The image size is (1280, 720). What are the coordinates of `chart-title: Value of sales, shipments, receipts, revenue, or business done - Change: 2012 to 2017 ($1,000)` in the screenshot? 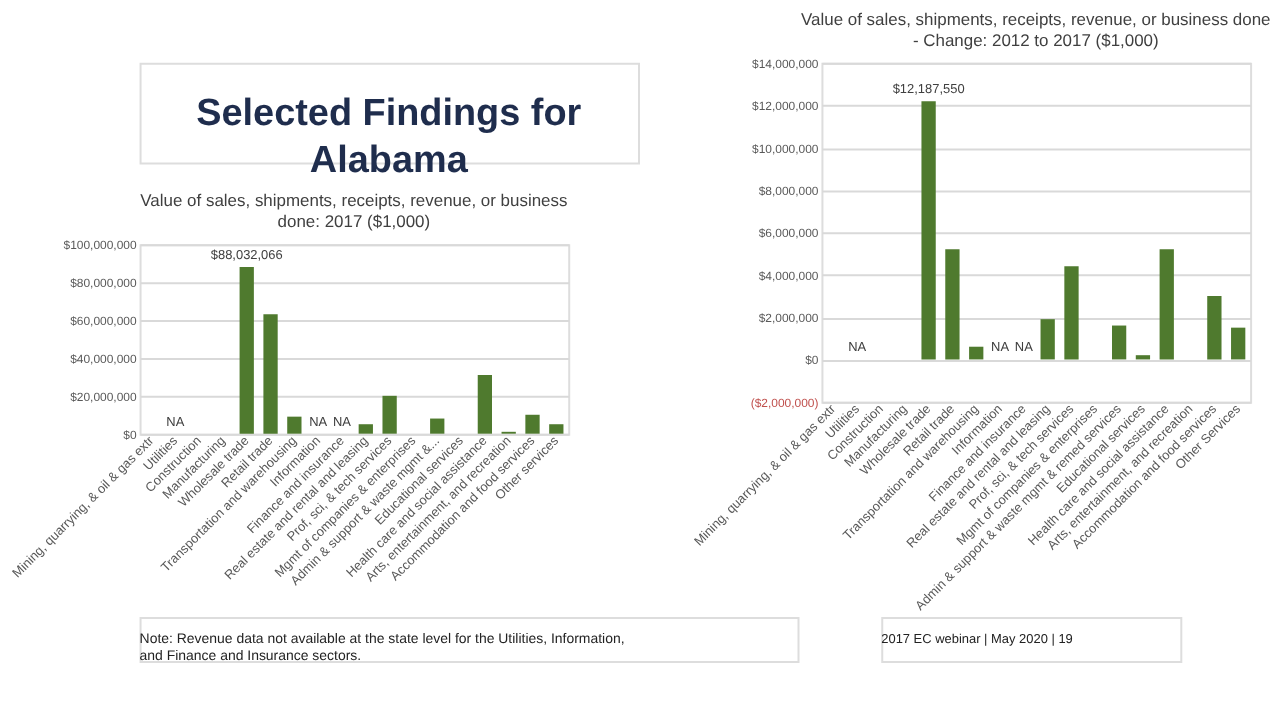 It's located at (1036, 29).